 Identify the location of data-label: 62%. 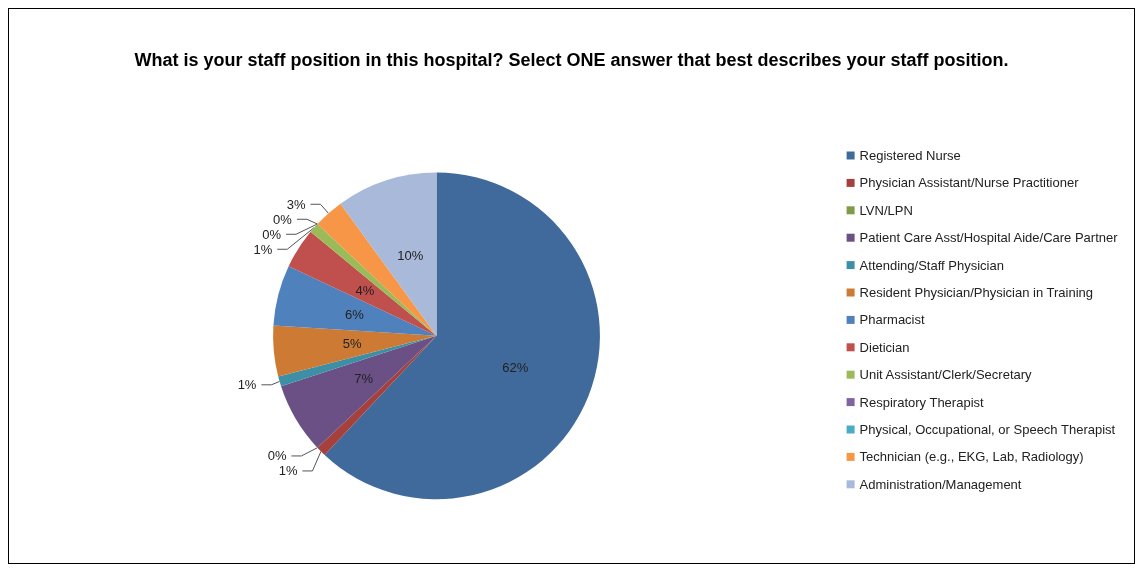
(515, 367).